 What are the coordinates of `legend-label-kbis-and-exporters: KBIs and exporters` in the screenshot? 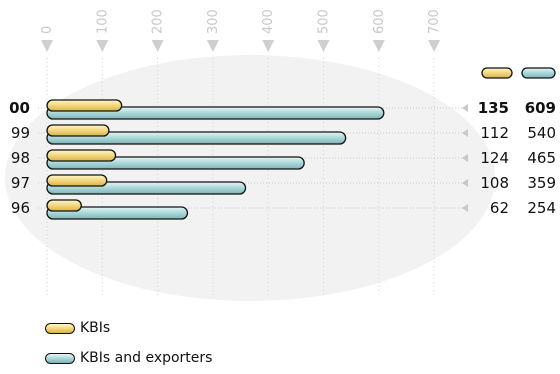 It's located at (146, 358).